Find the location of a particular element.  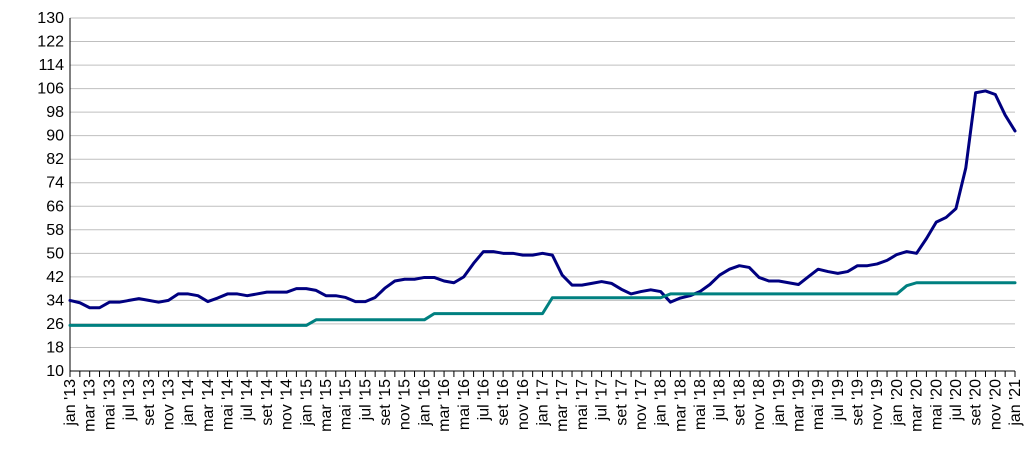

y-tick-label: 82 is located at coordinates (55, 159).